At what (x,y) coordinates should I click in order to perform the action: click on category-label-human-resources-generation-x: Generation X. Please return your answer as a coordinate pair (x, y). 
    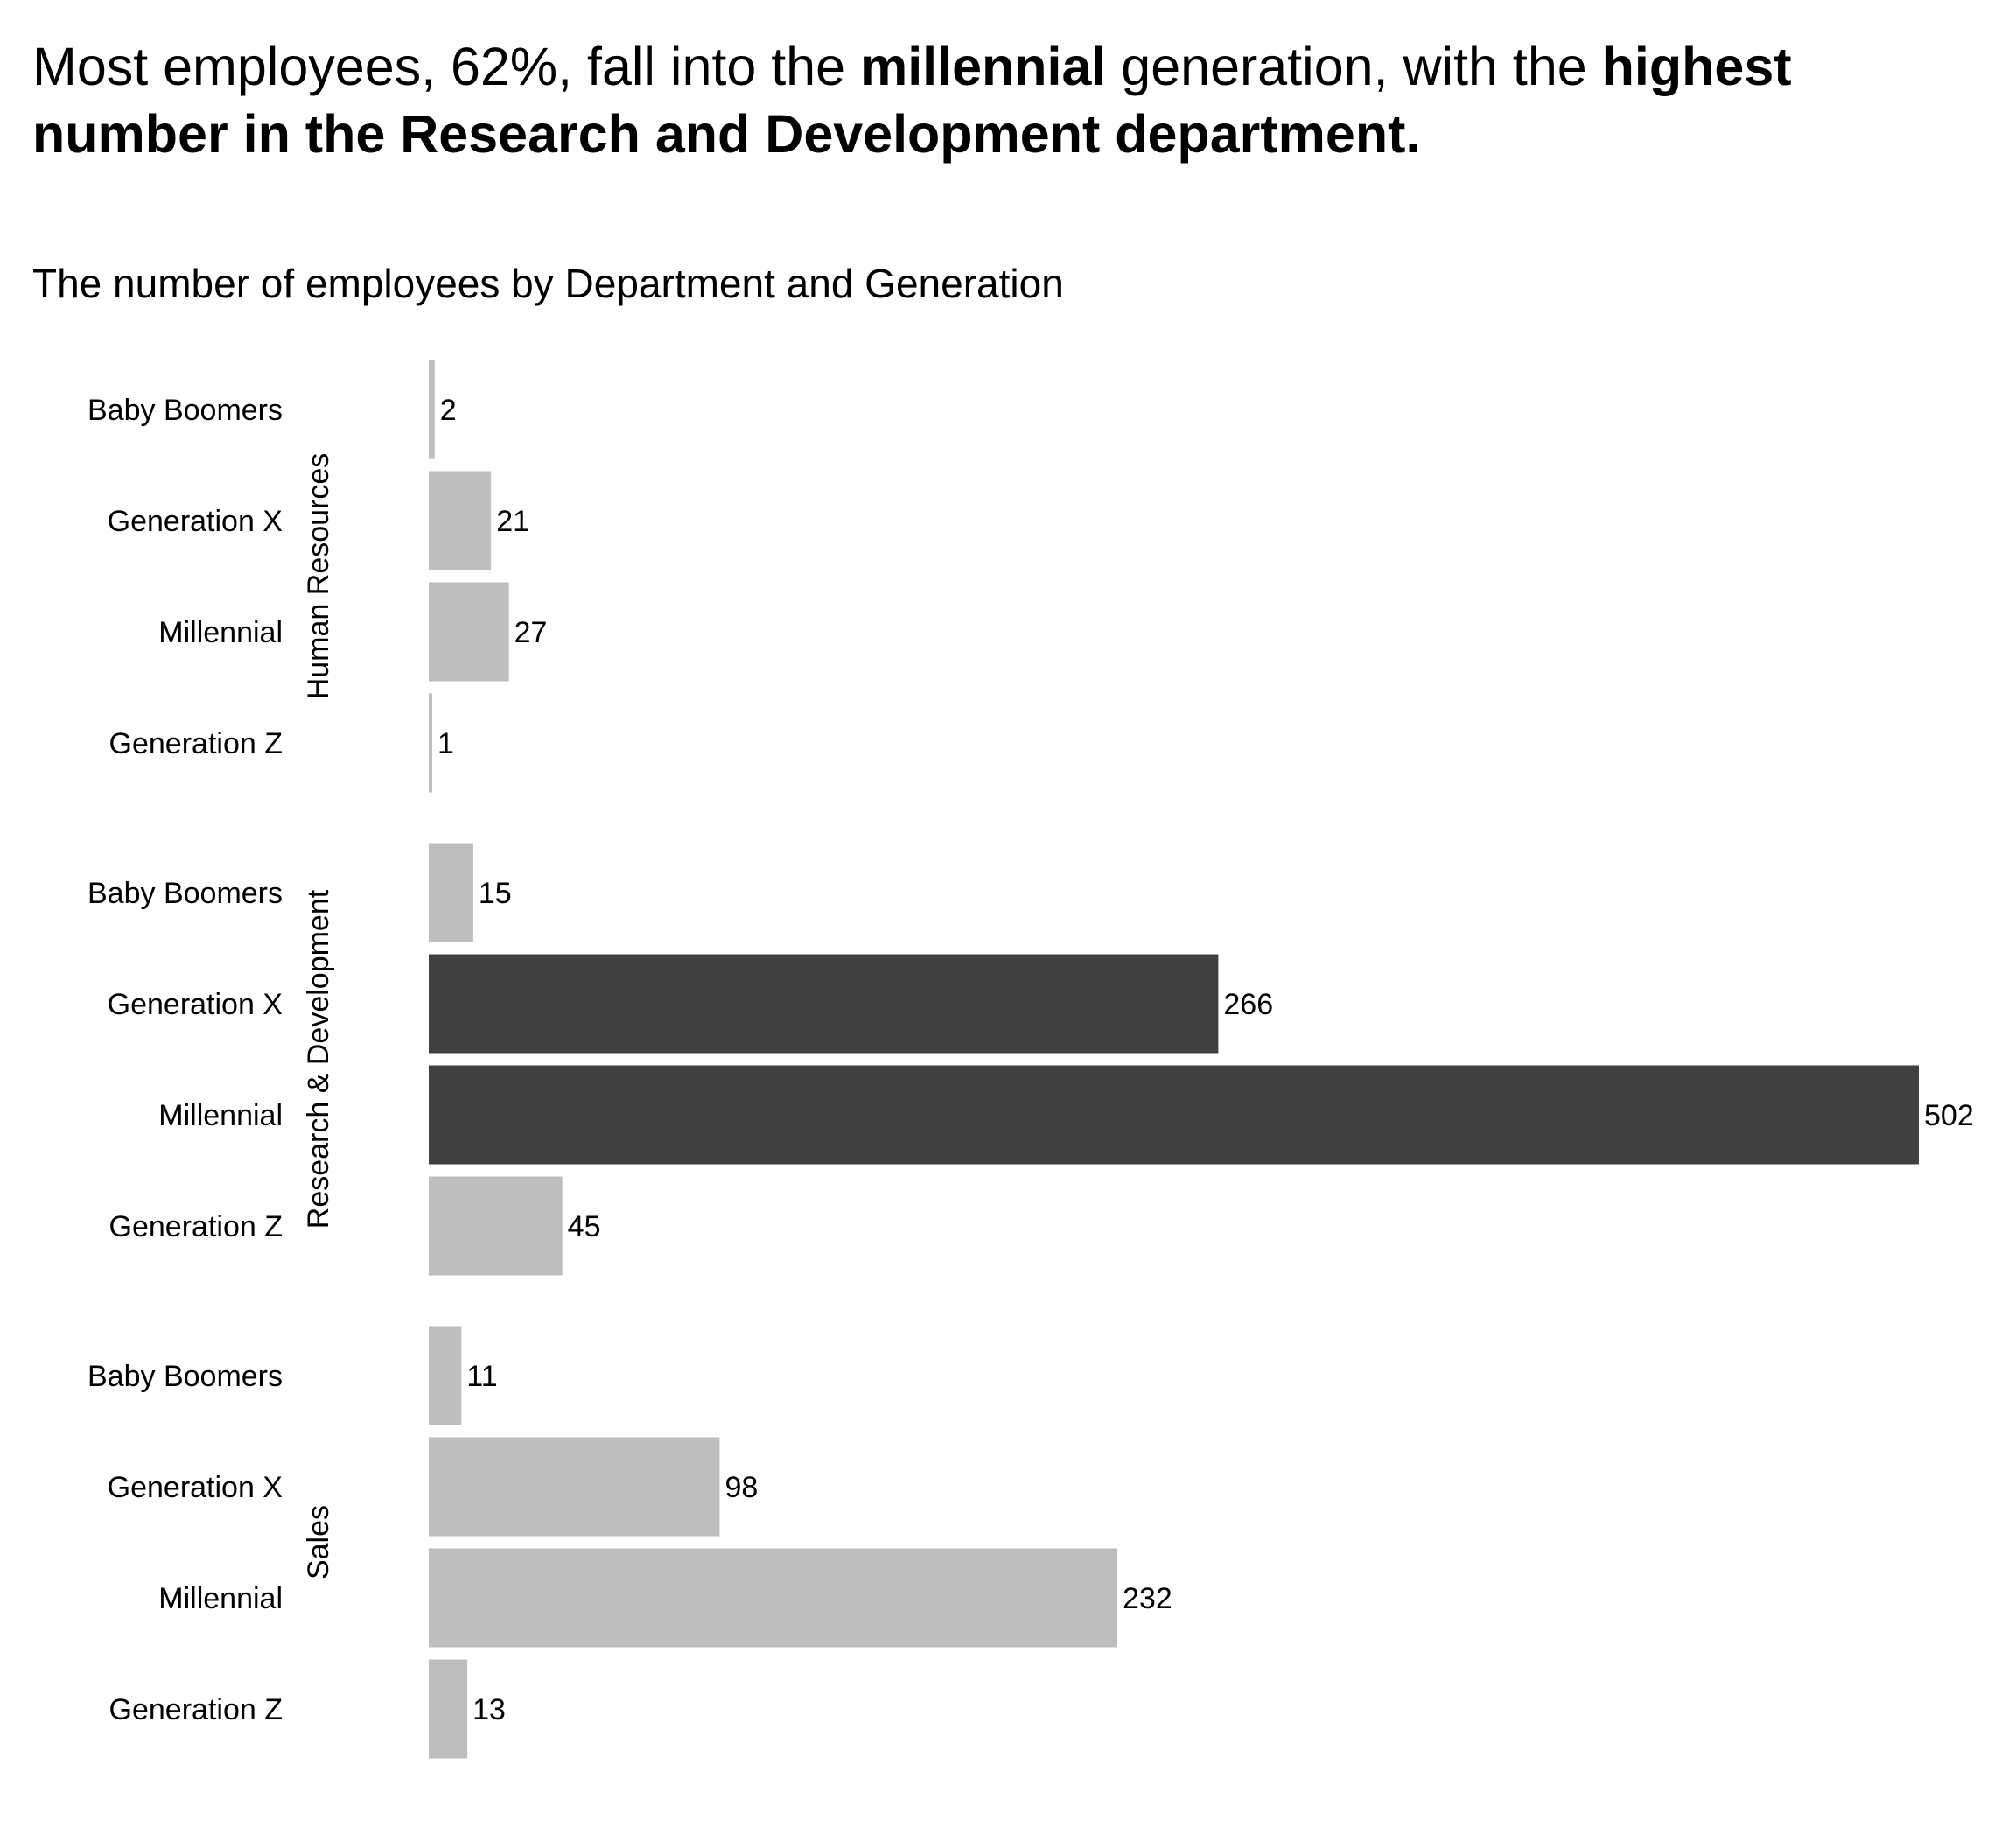
    Looking at the image, I should click on (195, 521).